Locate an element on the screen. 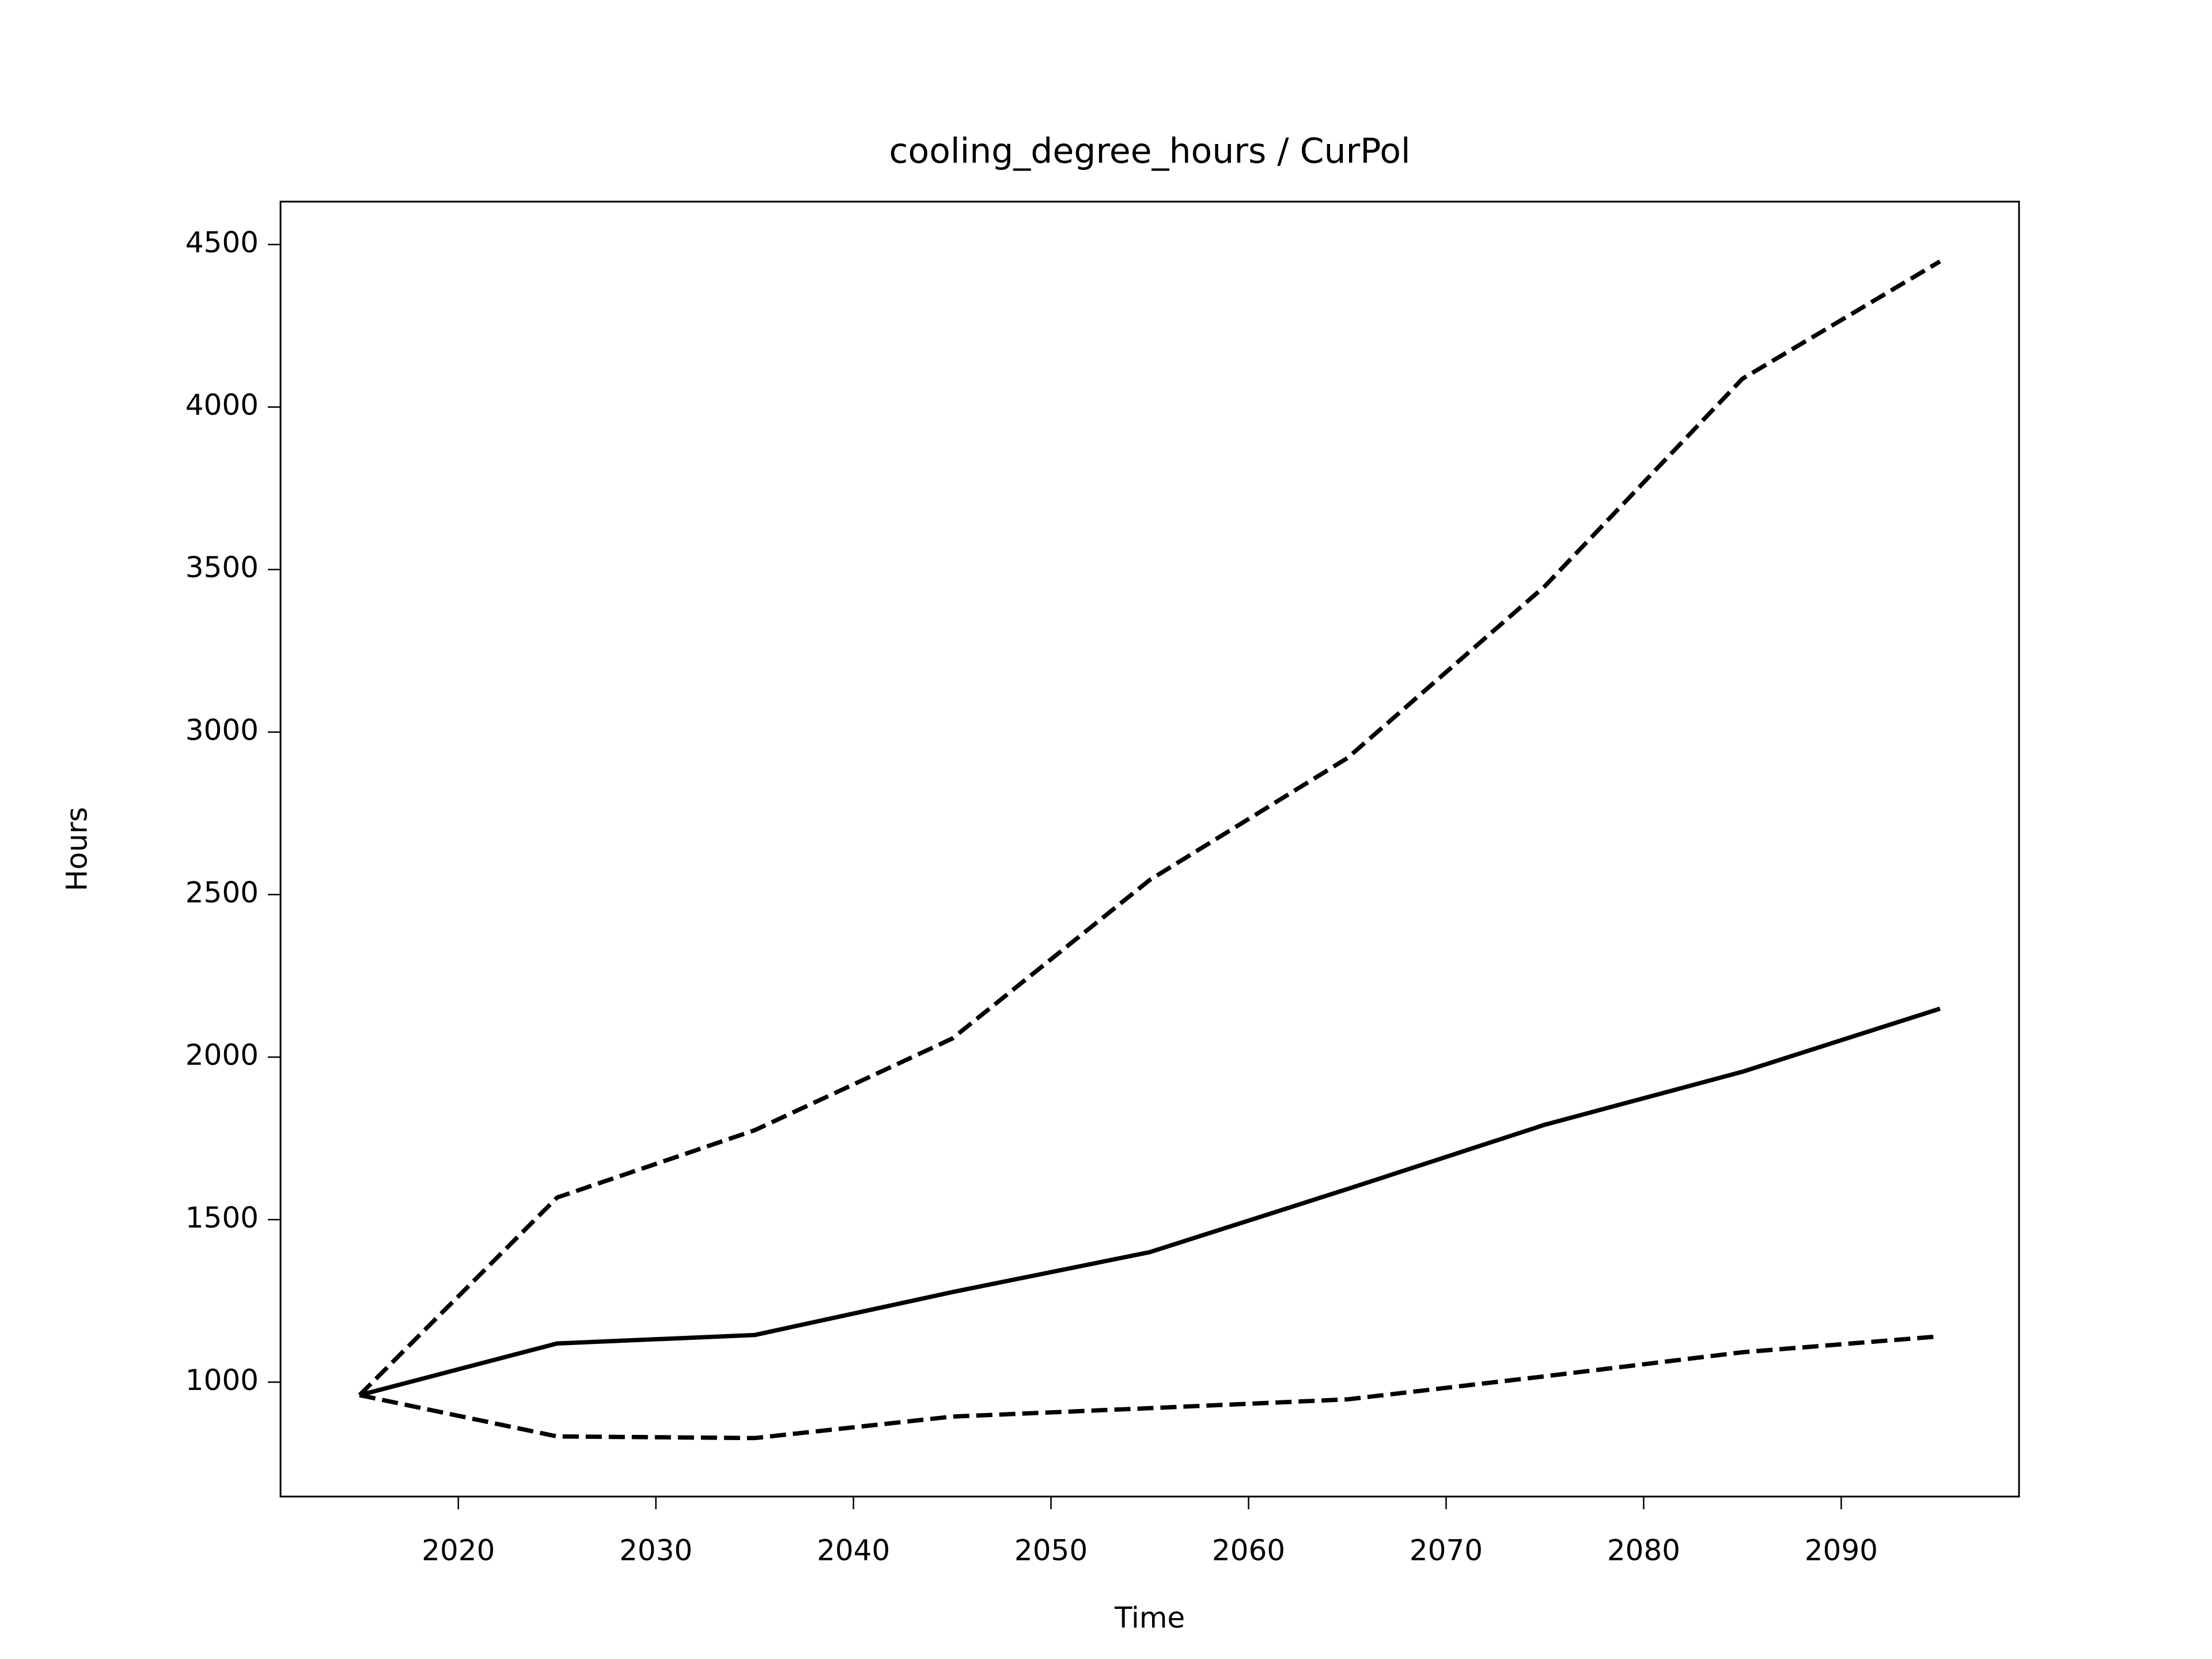 This screenshot has width=2212, height=1659. x-tick-label: 2060 is located at coordinates (1248, 1550).